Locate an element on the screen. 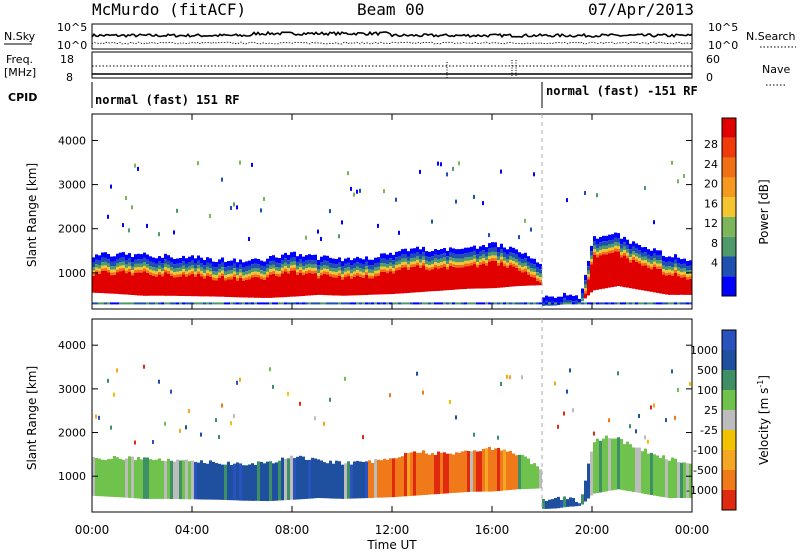 The height and width of the screenshot is (554, 800). beam-title: Beam 00 is located at coordinates (390, 9).